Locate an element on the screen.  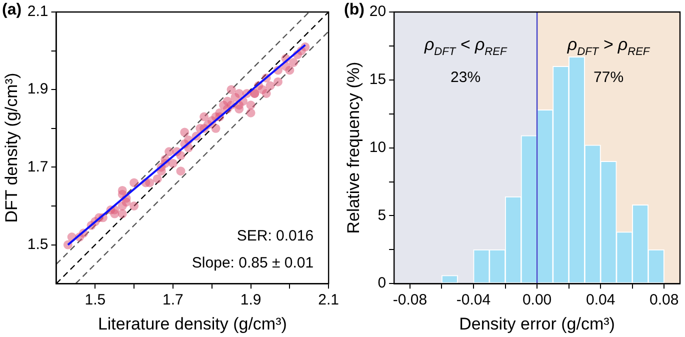
x-tick-label: 0.04 is located at coordinates (601, 300).